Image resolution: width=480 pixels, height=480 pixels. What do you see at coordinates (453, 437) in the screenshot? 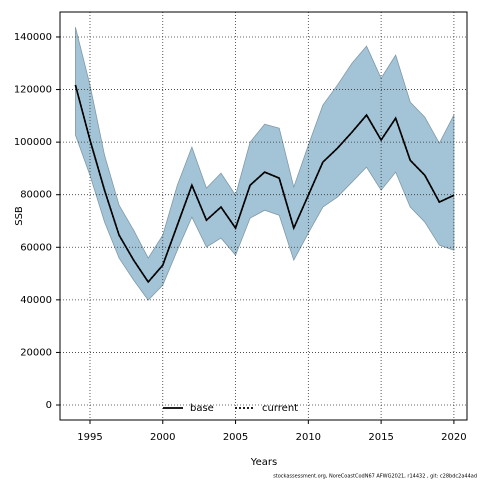
I see `x-tick-label: 2020` at bounding box center [453, 437].